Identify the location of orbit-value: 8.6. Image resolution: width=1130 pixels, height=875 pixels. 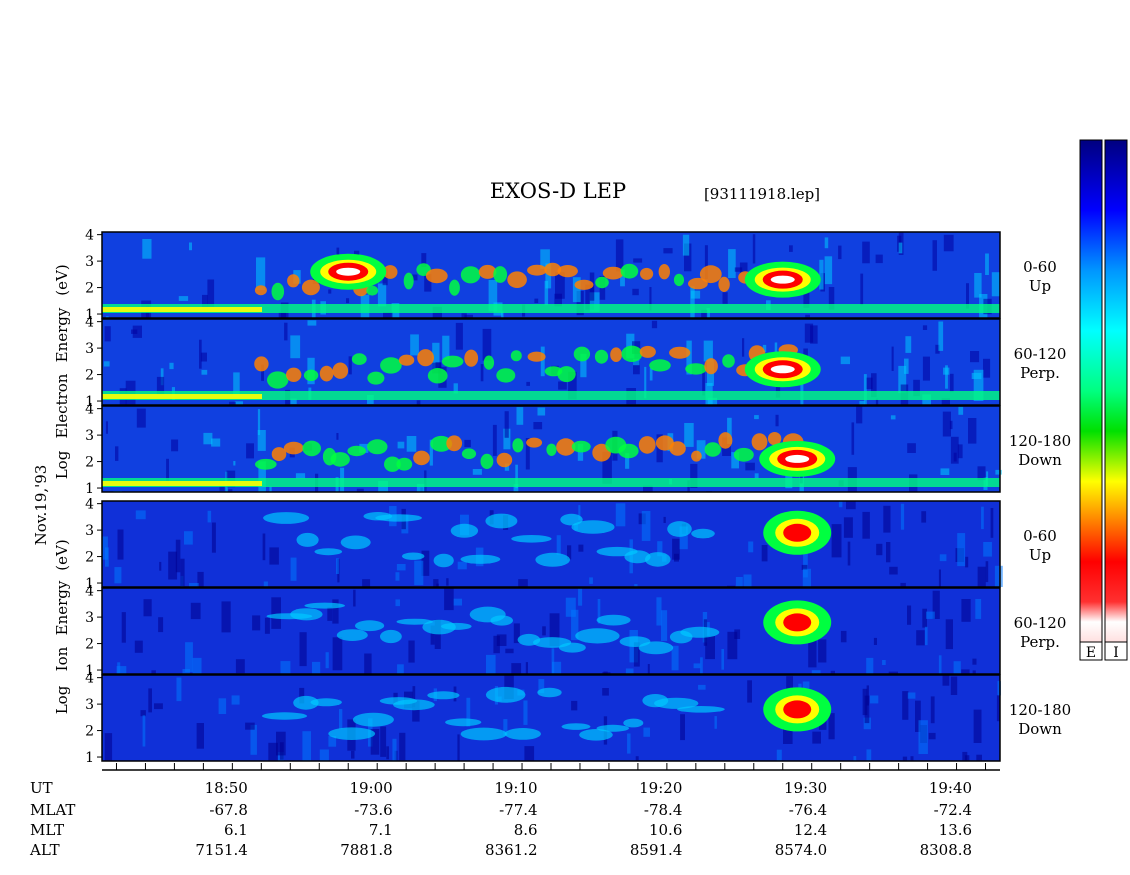
(526, 830).